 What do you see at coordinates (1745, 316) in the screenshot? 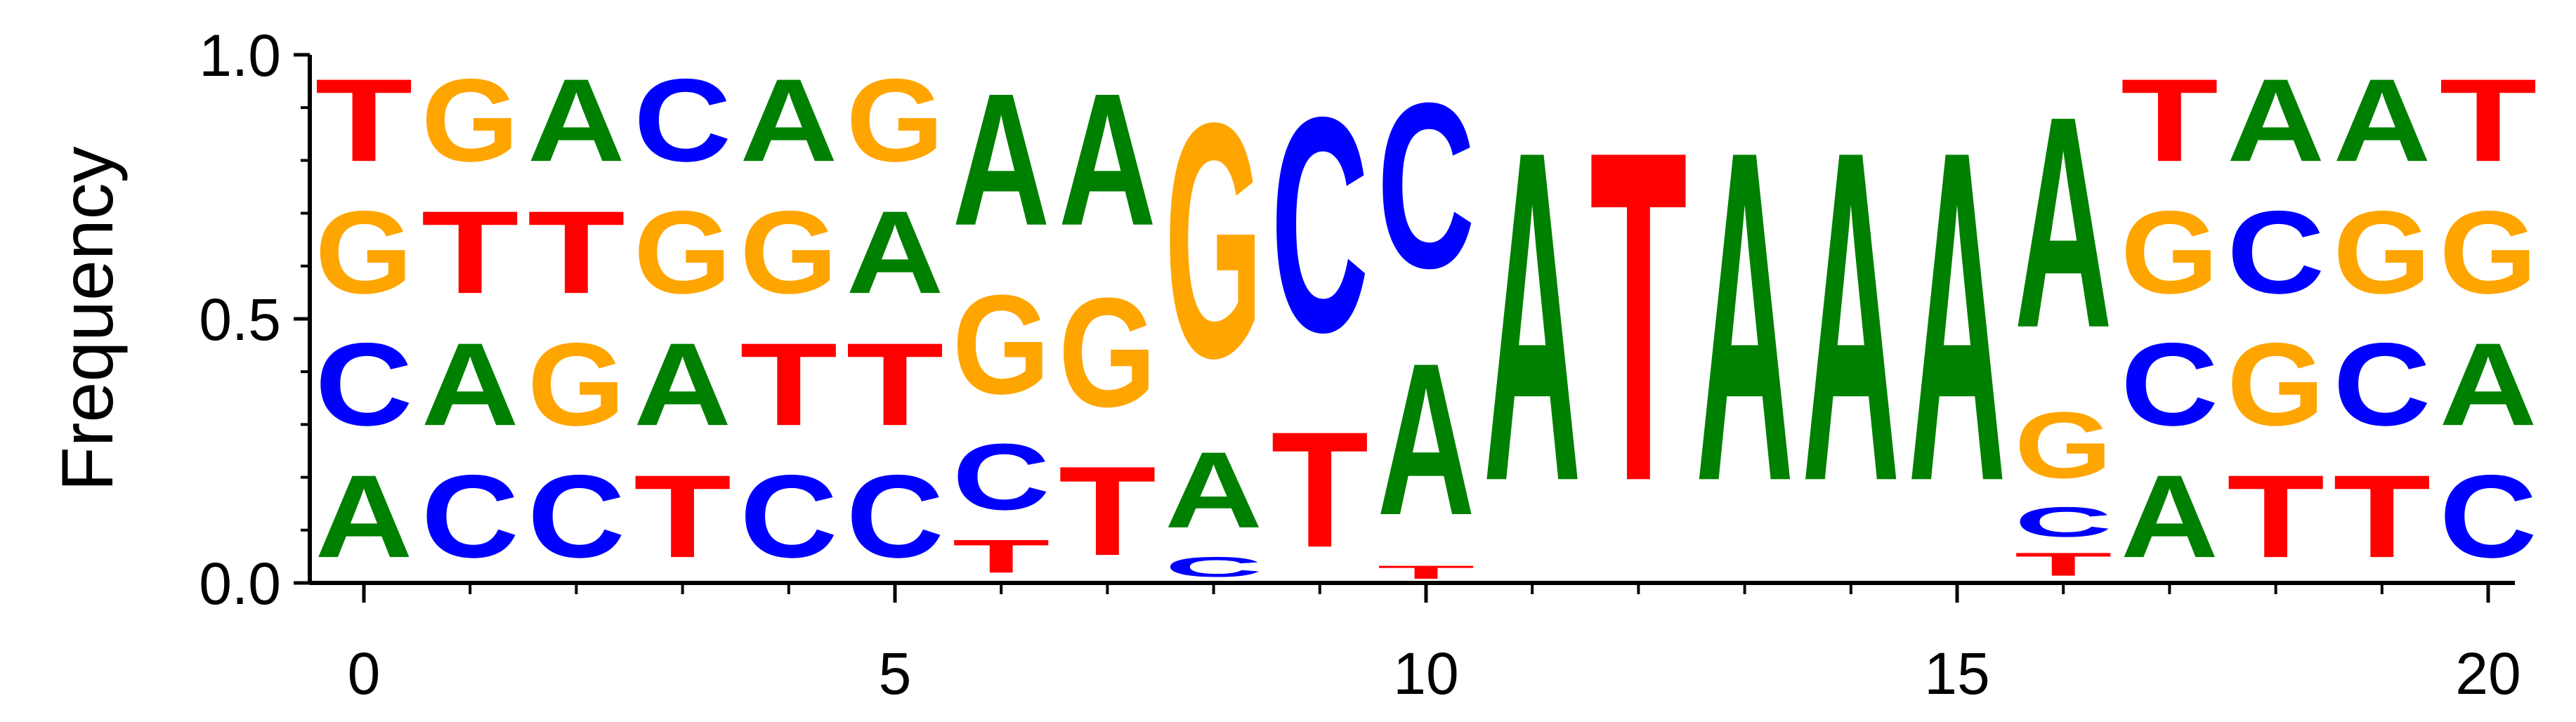
I see `letter-a-pos-13: A` at bounding box center [1745, 316].